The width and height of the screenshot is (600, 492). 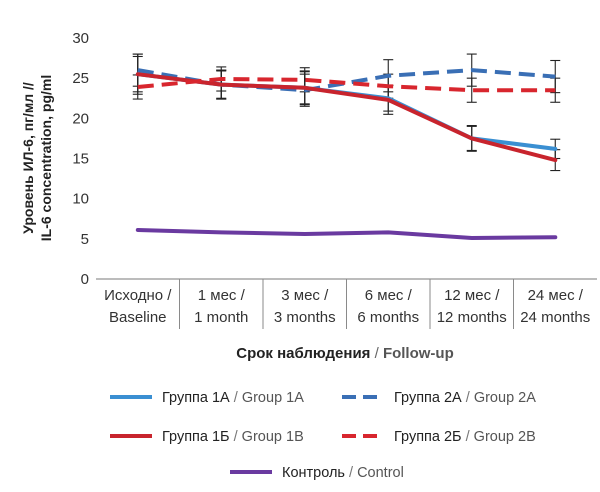 I want to click on legend-label-g2a: Группа 2А / Group 2A, so click(x=465, y=398).